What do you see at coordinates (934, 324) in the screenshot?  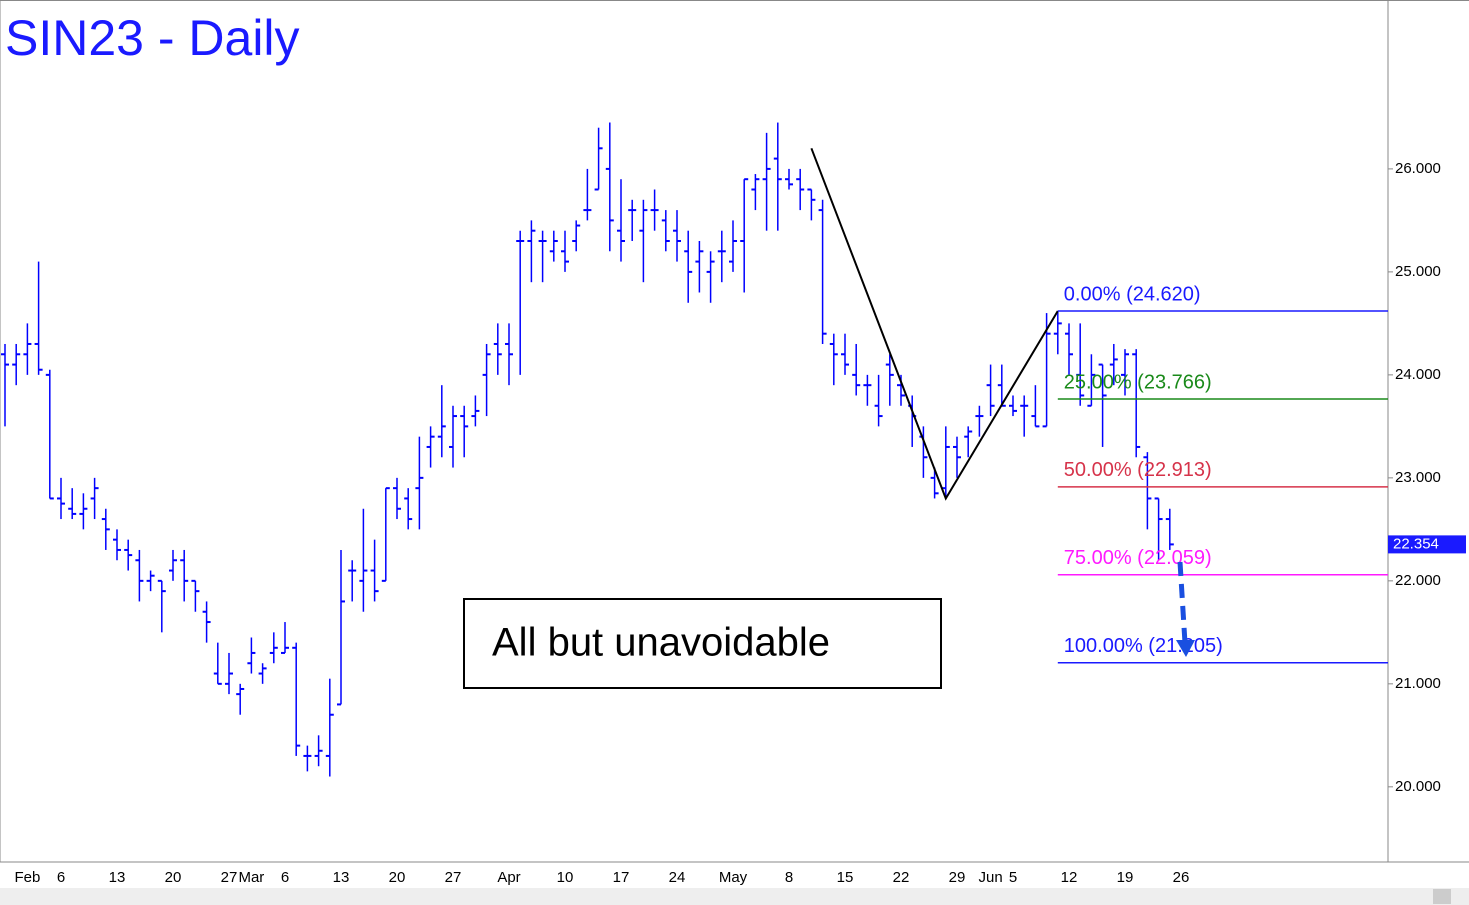 I see `zigzag-line` at bounding box center [934, 324].